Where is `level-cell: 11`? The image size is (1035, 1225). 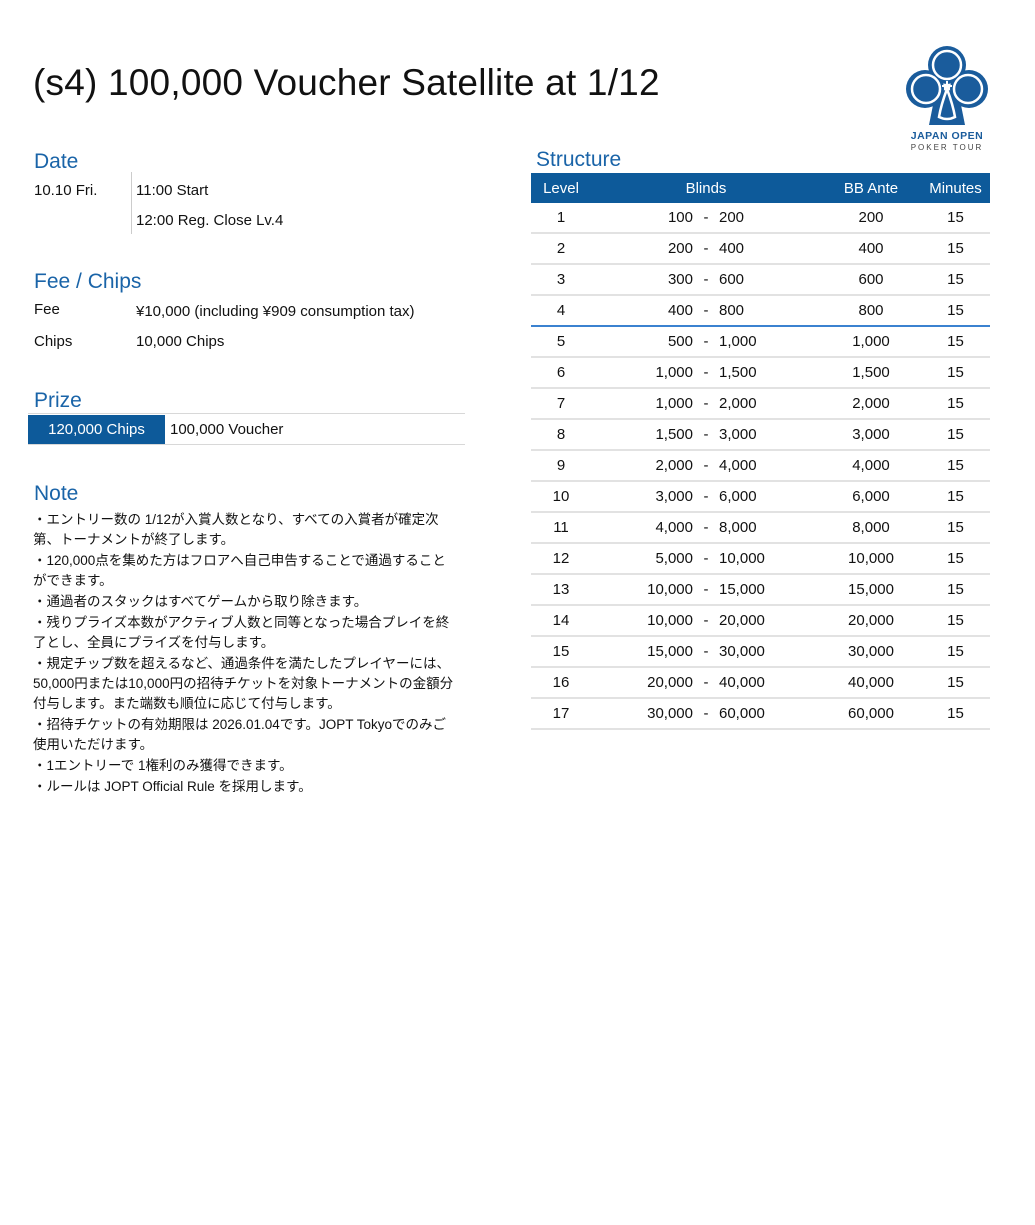
level-cell: 11 is located at coordinates (561, 528).